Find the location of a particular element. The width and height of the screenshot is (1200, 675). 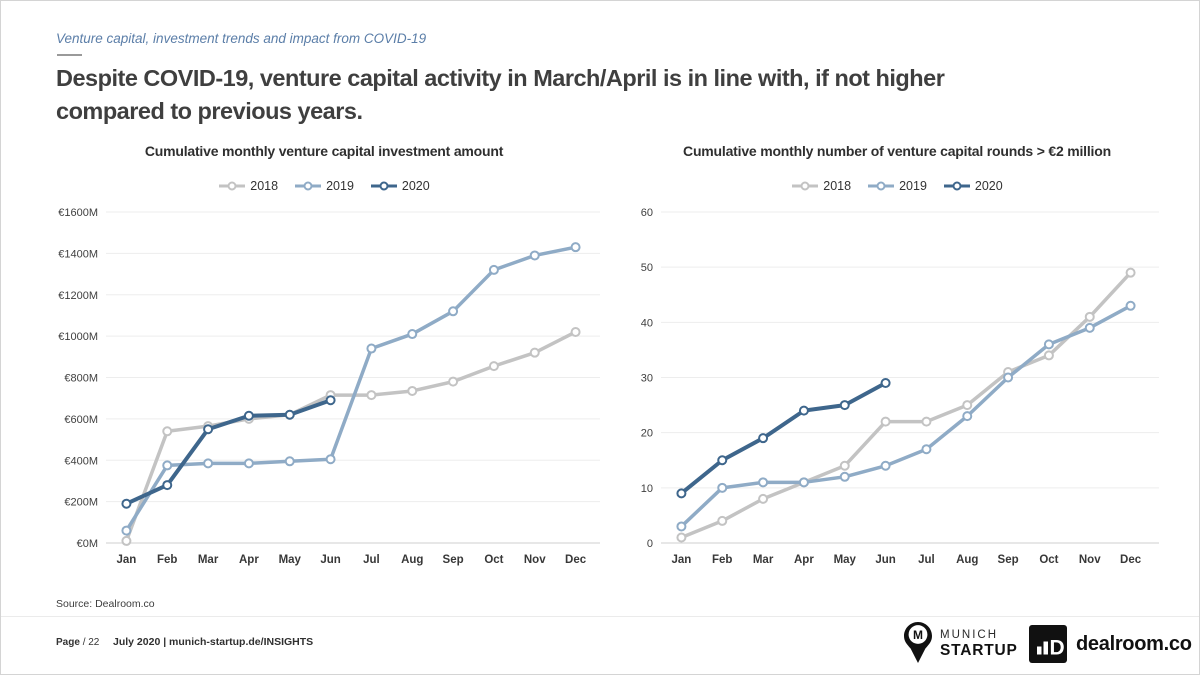

eyebrow-underline is located at coordinates (69, 55).